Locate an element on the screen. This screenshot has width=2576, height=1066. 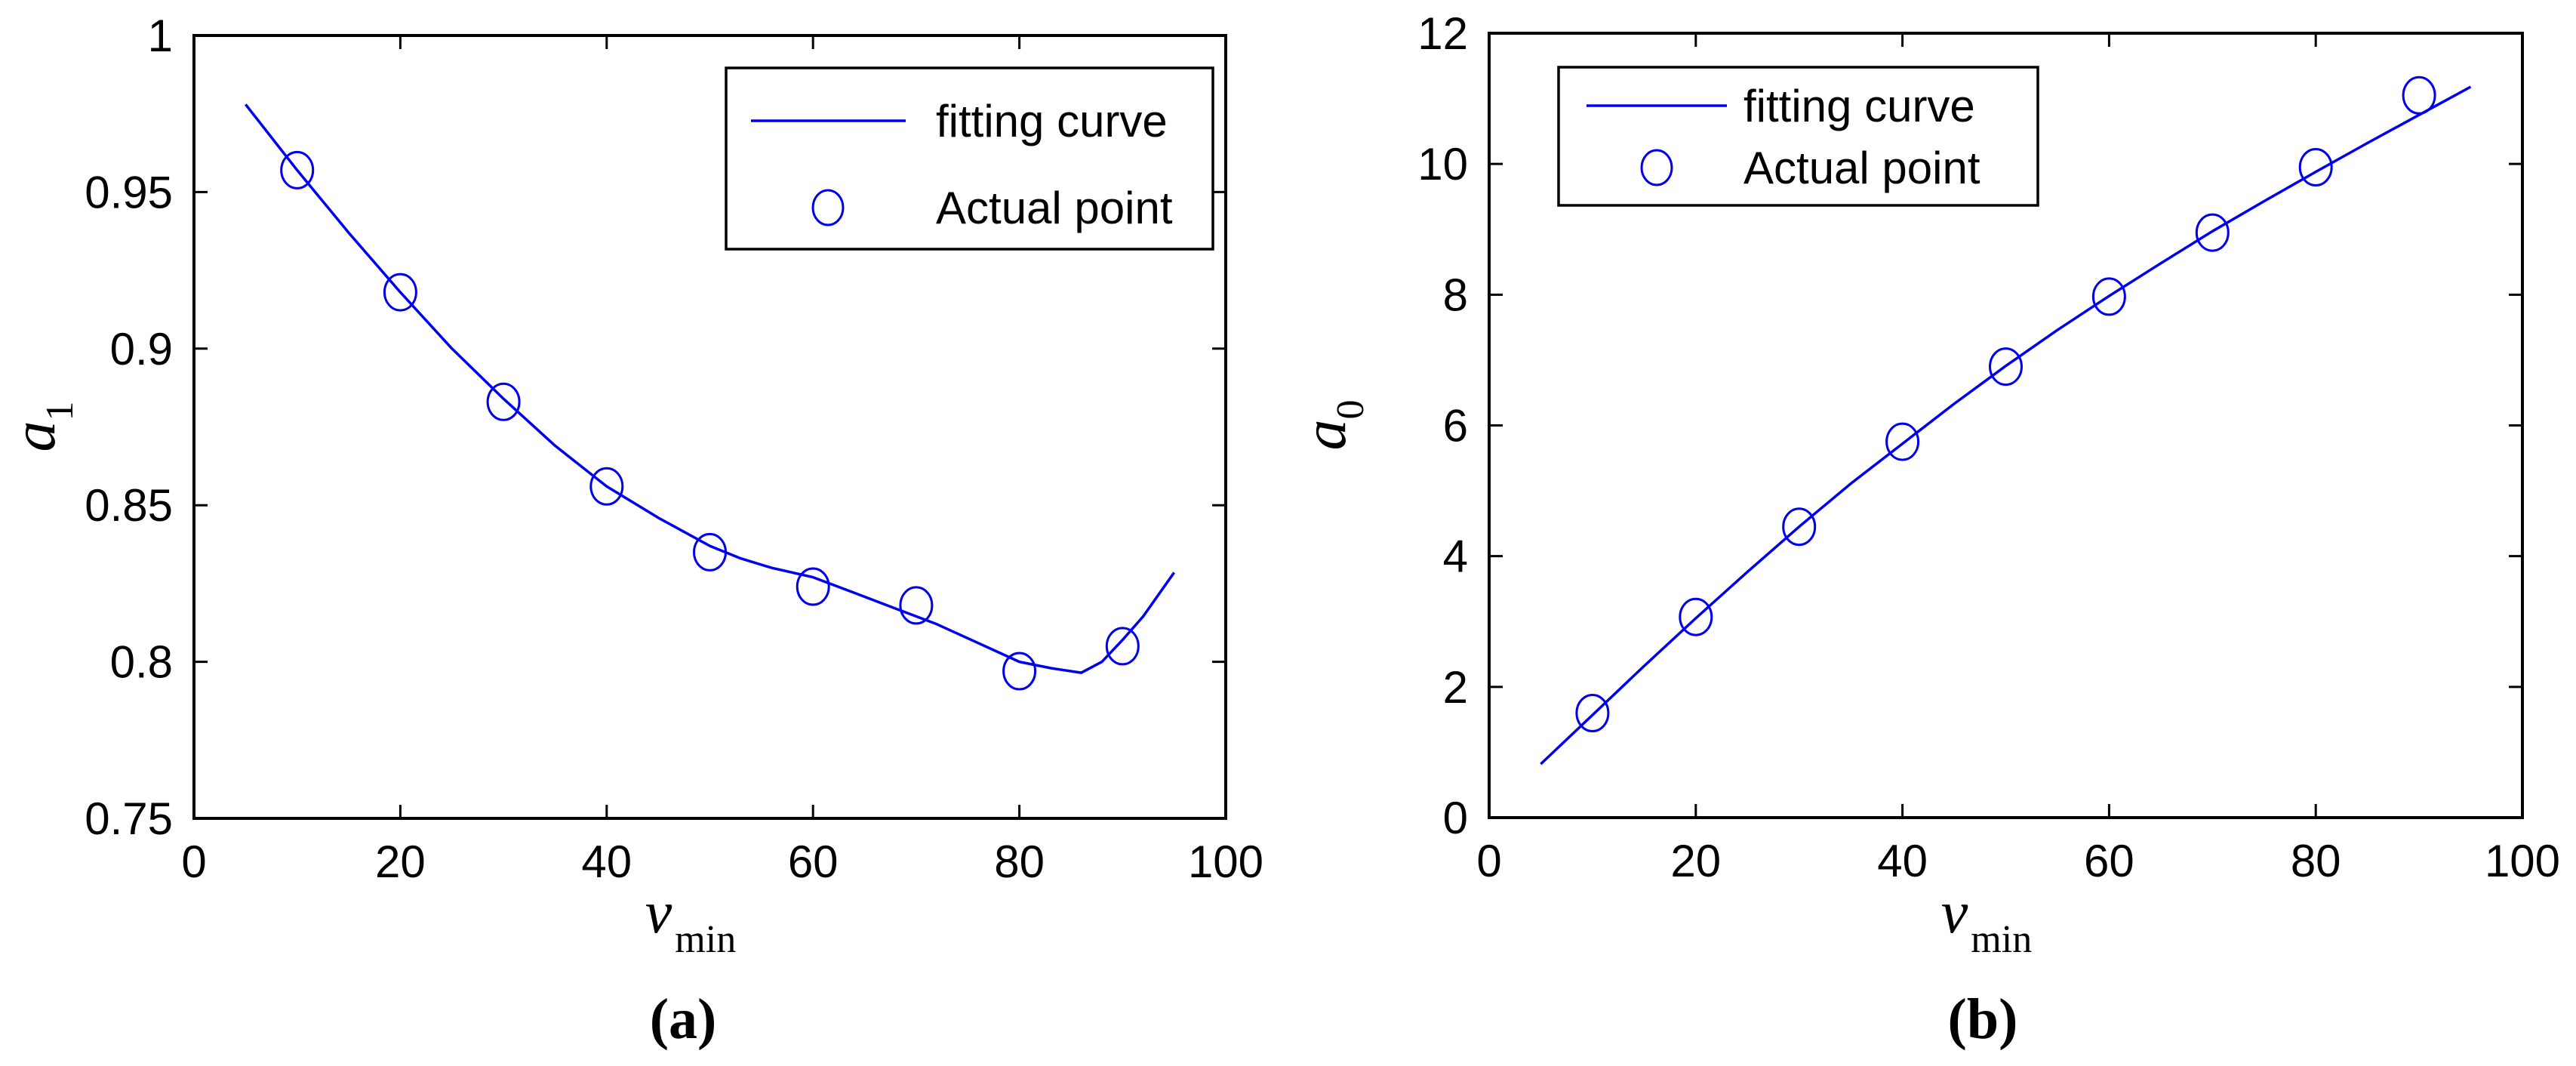
y-axis-label-sub: 1 is located at coordinates (60, 411).